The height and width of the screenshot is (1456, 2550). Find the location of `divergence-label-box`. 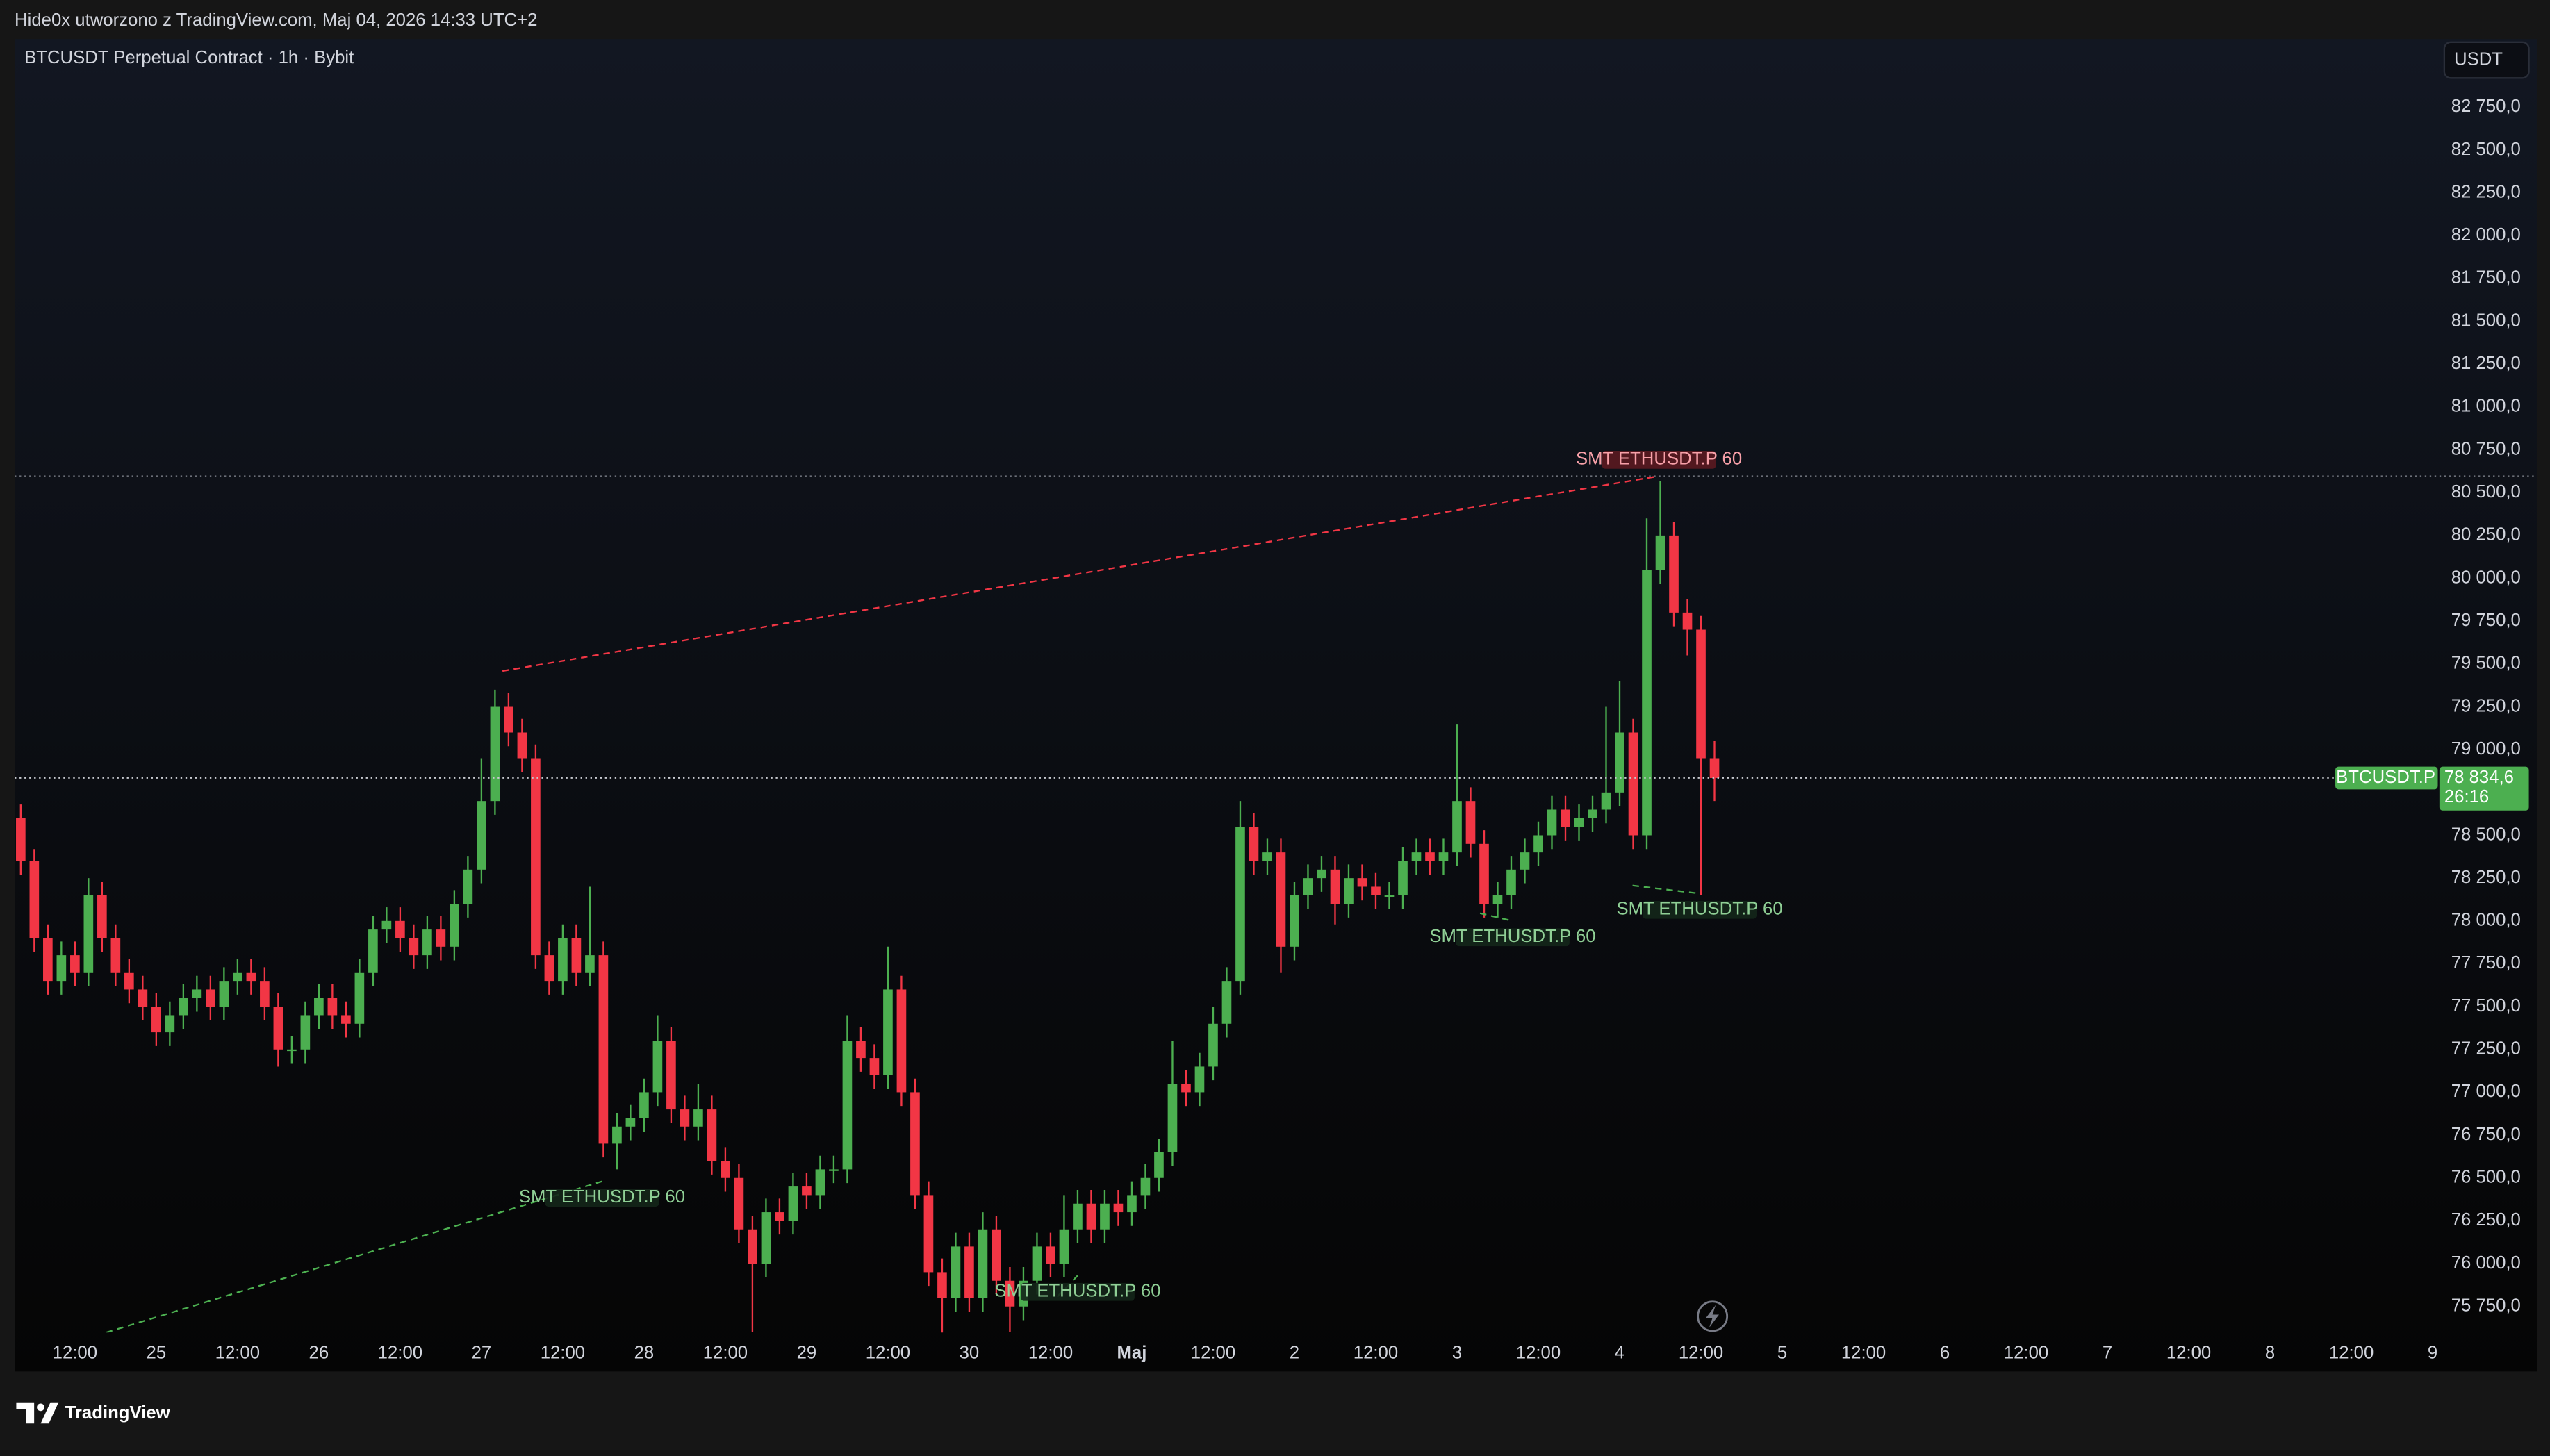

divergence-label-box is located at coordinates (1700, 910).